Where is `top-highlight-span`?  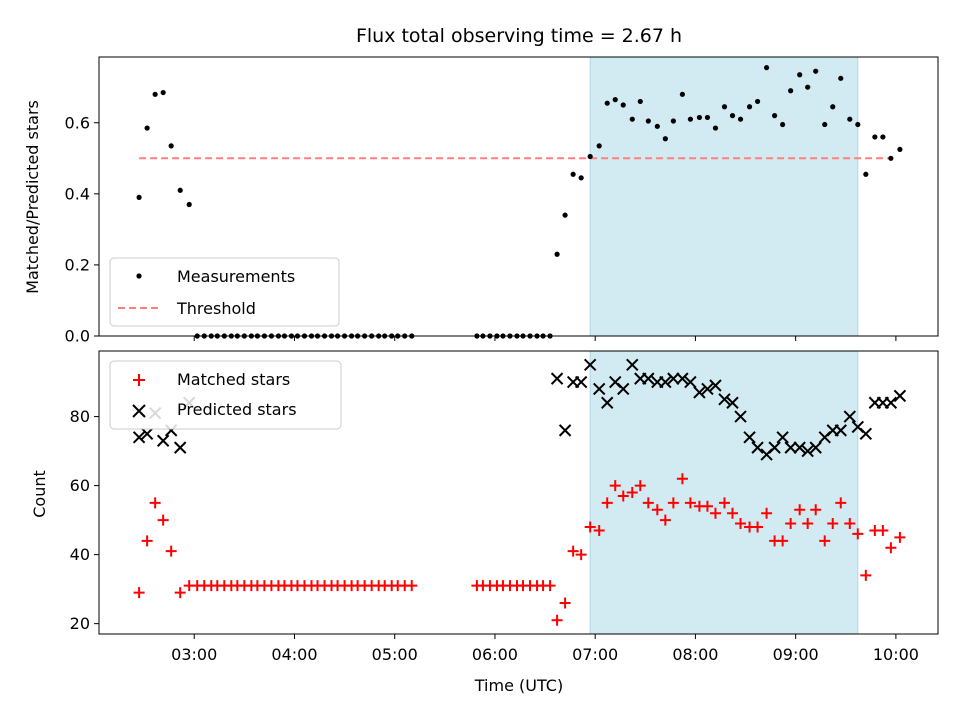 top-highlight-span is located at coordinates (724, 196).